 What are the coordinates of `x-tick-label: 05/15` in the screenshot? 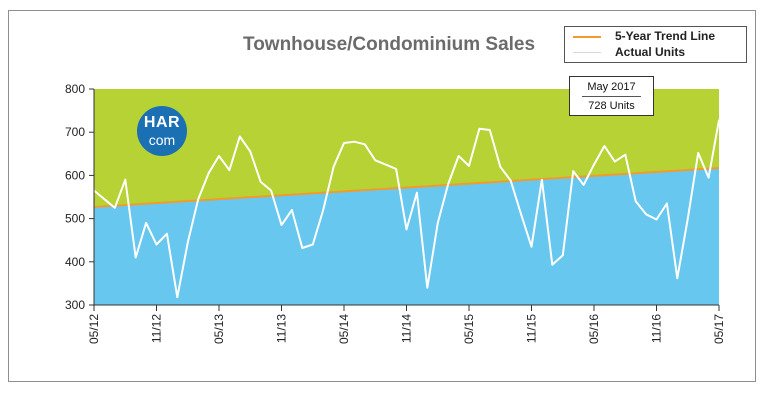 It's located at (469, 329).